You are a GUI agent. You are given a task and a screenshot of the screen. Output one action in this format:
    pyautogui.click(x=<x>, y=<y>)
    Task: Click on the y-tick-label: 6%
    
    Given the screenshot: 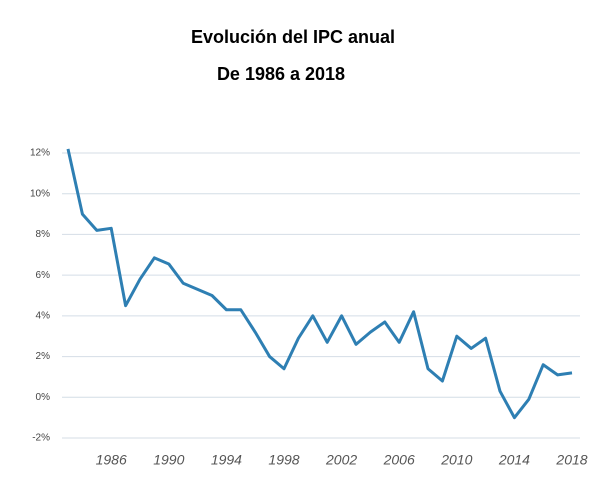 What is the action you would take?
    pyautogui.click(x=43, y=275)
    